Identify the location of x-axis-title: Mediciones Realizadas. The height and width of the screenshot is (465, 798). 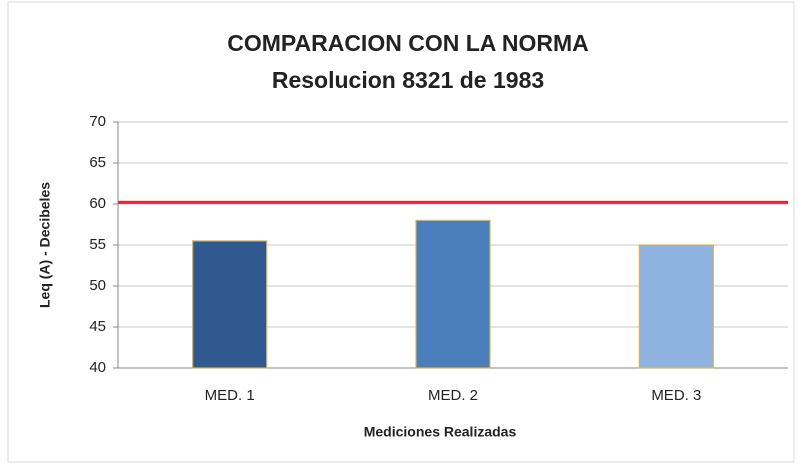
(440, 432).